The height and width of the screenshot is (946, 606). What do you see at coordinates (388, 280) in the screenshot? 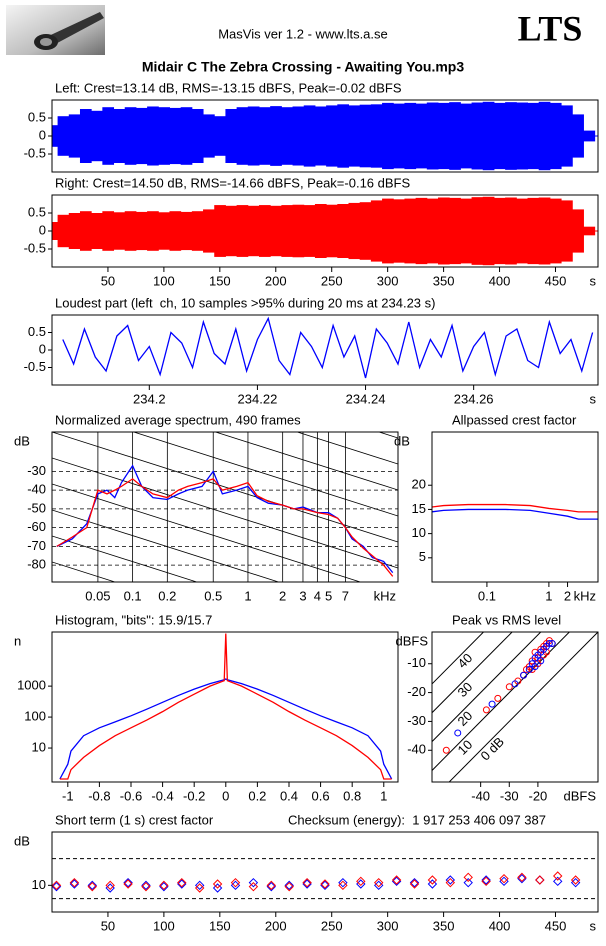
I see `x-tick-label: 300` at bounding box center [388, 280].